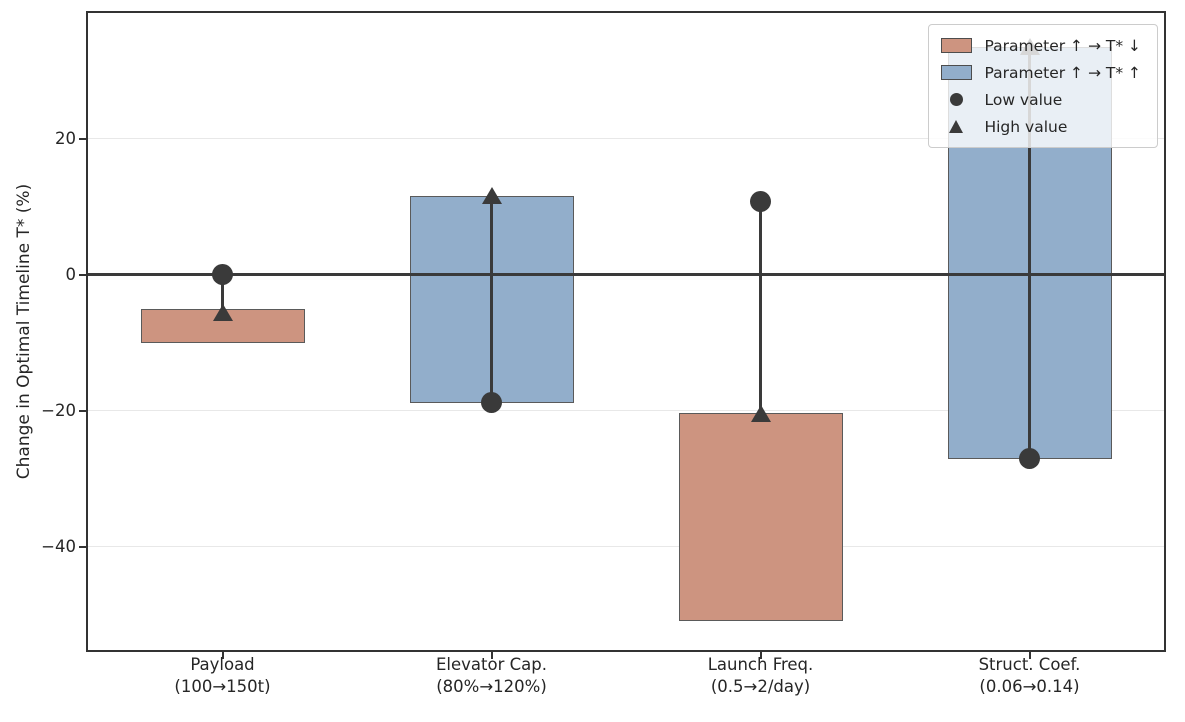 This screenshot has width=1185, height=722. I want to click on triangle-marker-glyph, so click(956, 126).